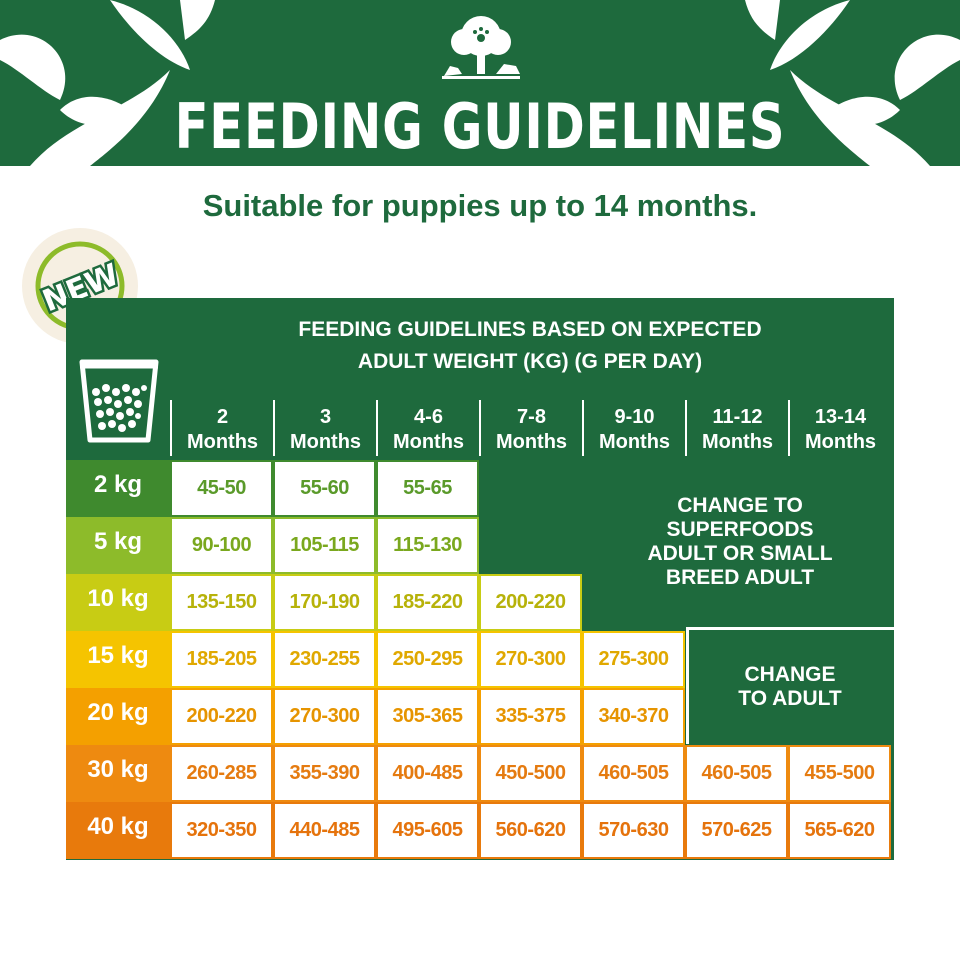 This screenshot has width=960, height=960. Describe the element at coordinates (118, 602) in the screenshot. I see `row-label-10kg: 10 kg` at that location.